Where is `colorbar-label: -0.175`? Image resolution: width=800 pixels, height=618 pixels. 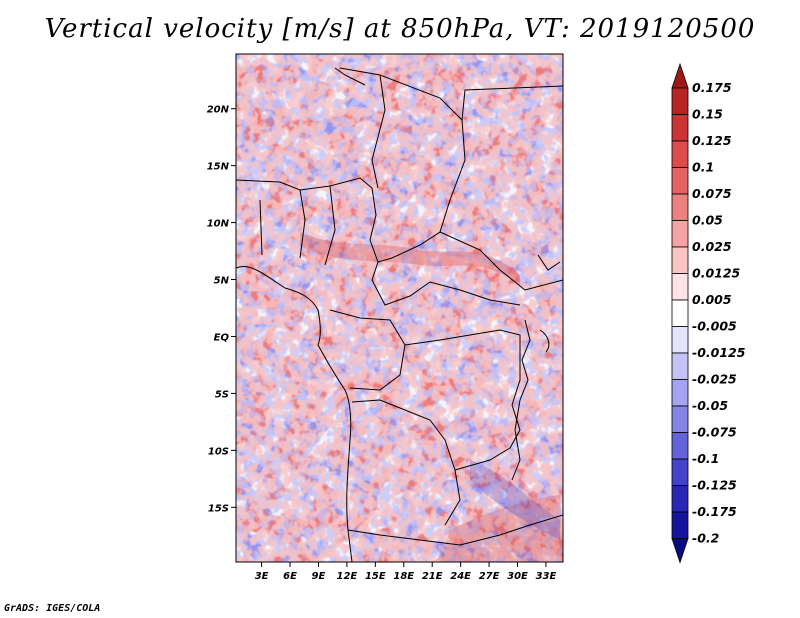
colorbar-label: -0.175 is located at coordinates (714, 511).